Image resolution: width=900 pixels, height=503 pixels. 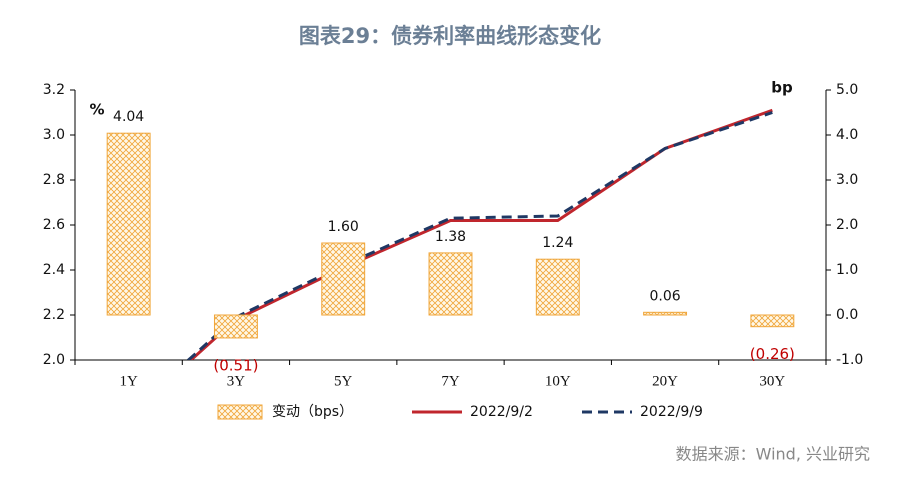 I want to click on y-tick-label: 2.8, so click(x=54, y=180).